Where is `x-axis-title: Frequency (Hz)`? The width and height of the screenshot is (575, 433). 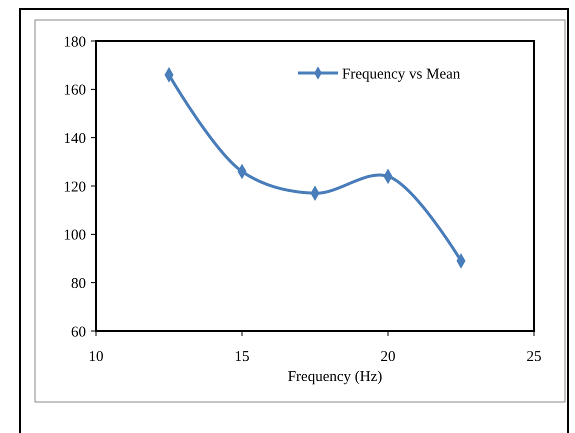
x-axis-title: Frequency (Hz) is located at coordinates (335, 377).